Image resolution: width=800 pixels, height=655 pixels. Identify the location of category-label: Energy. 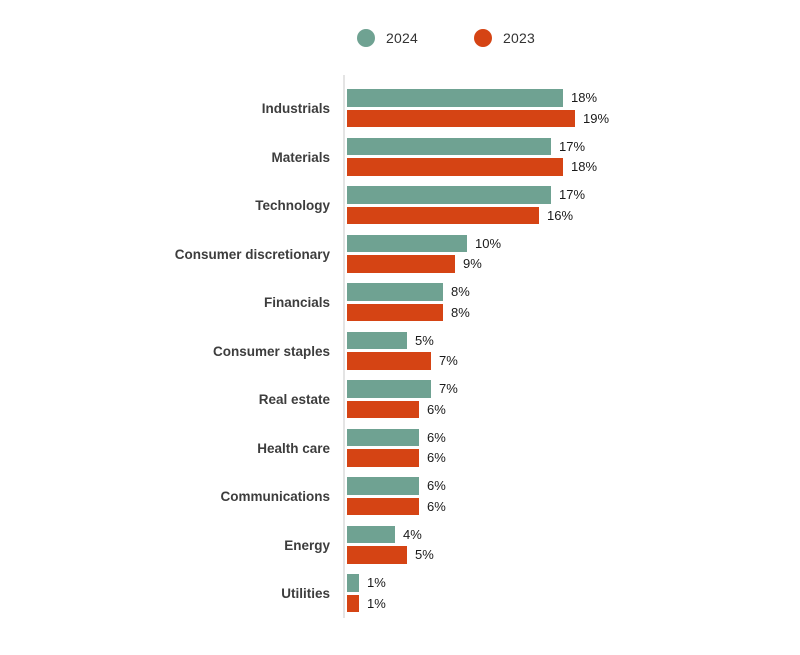
(307, 545).